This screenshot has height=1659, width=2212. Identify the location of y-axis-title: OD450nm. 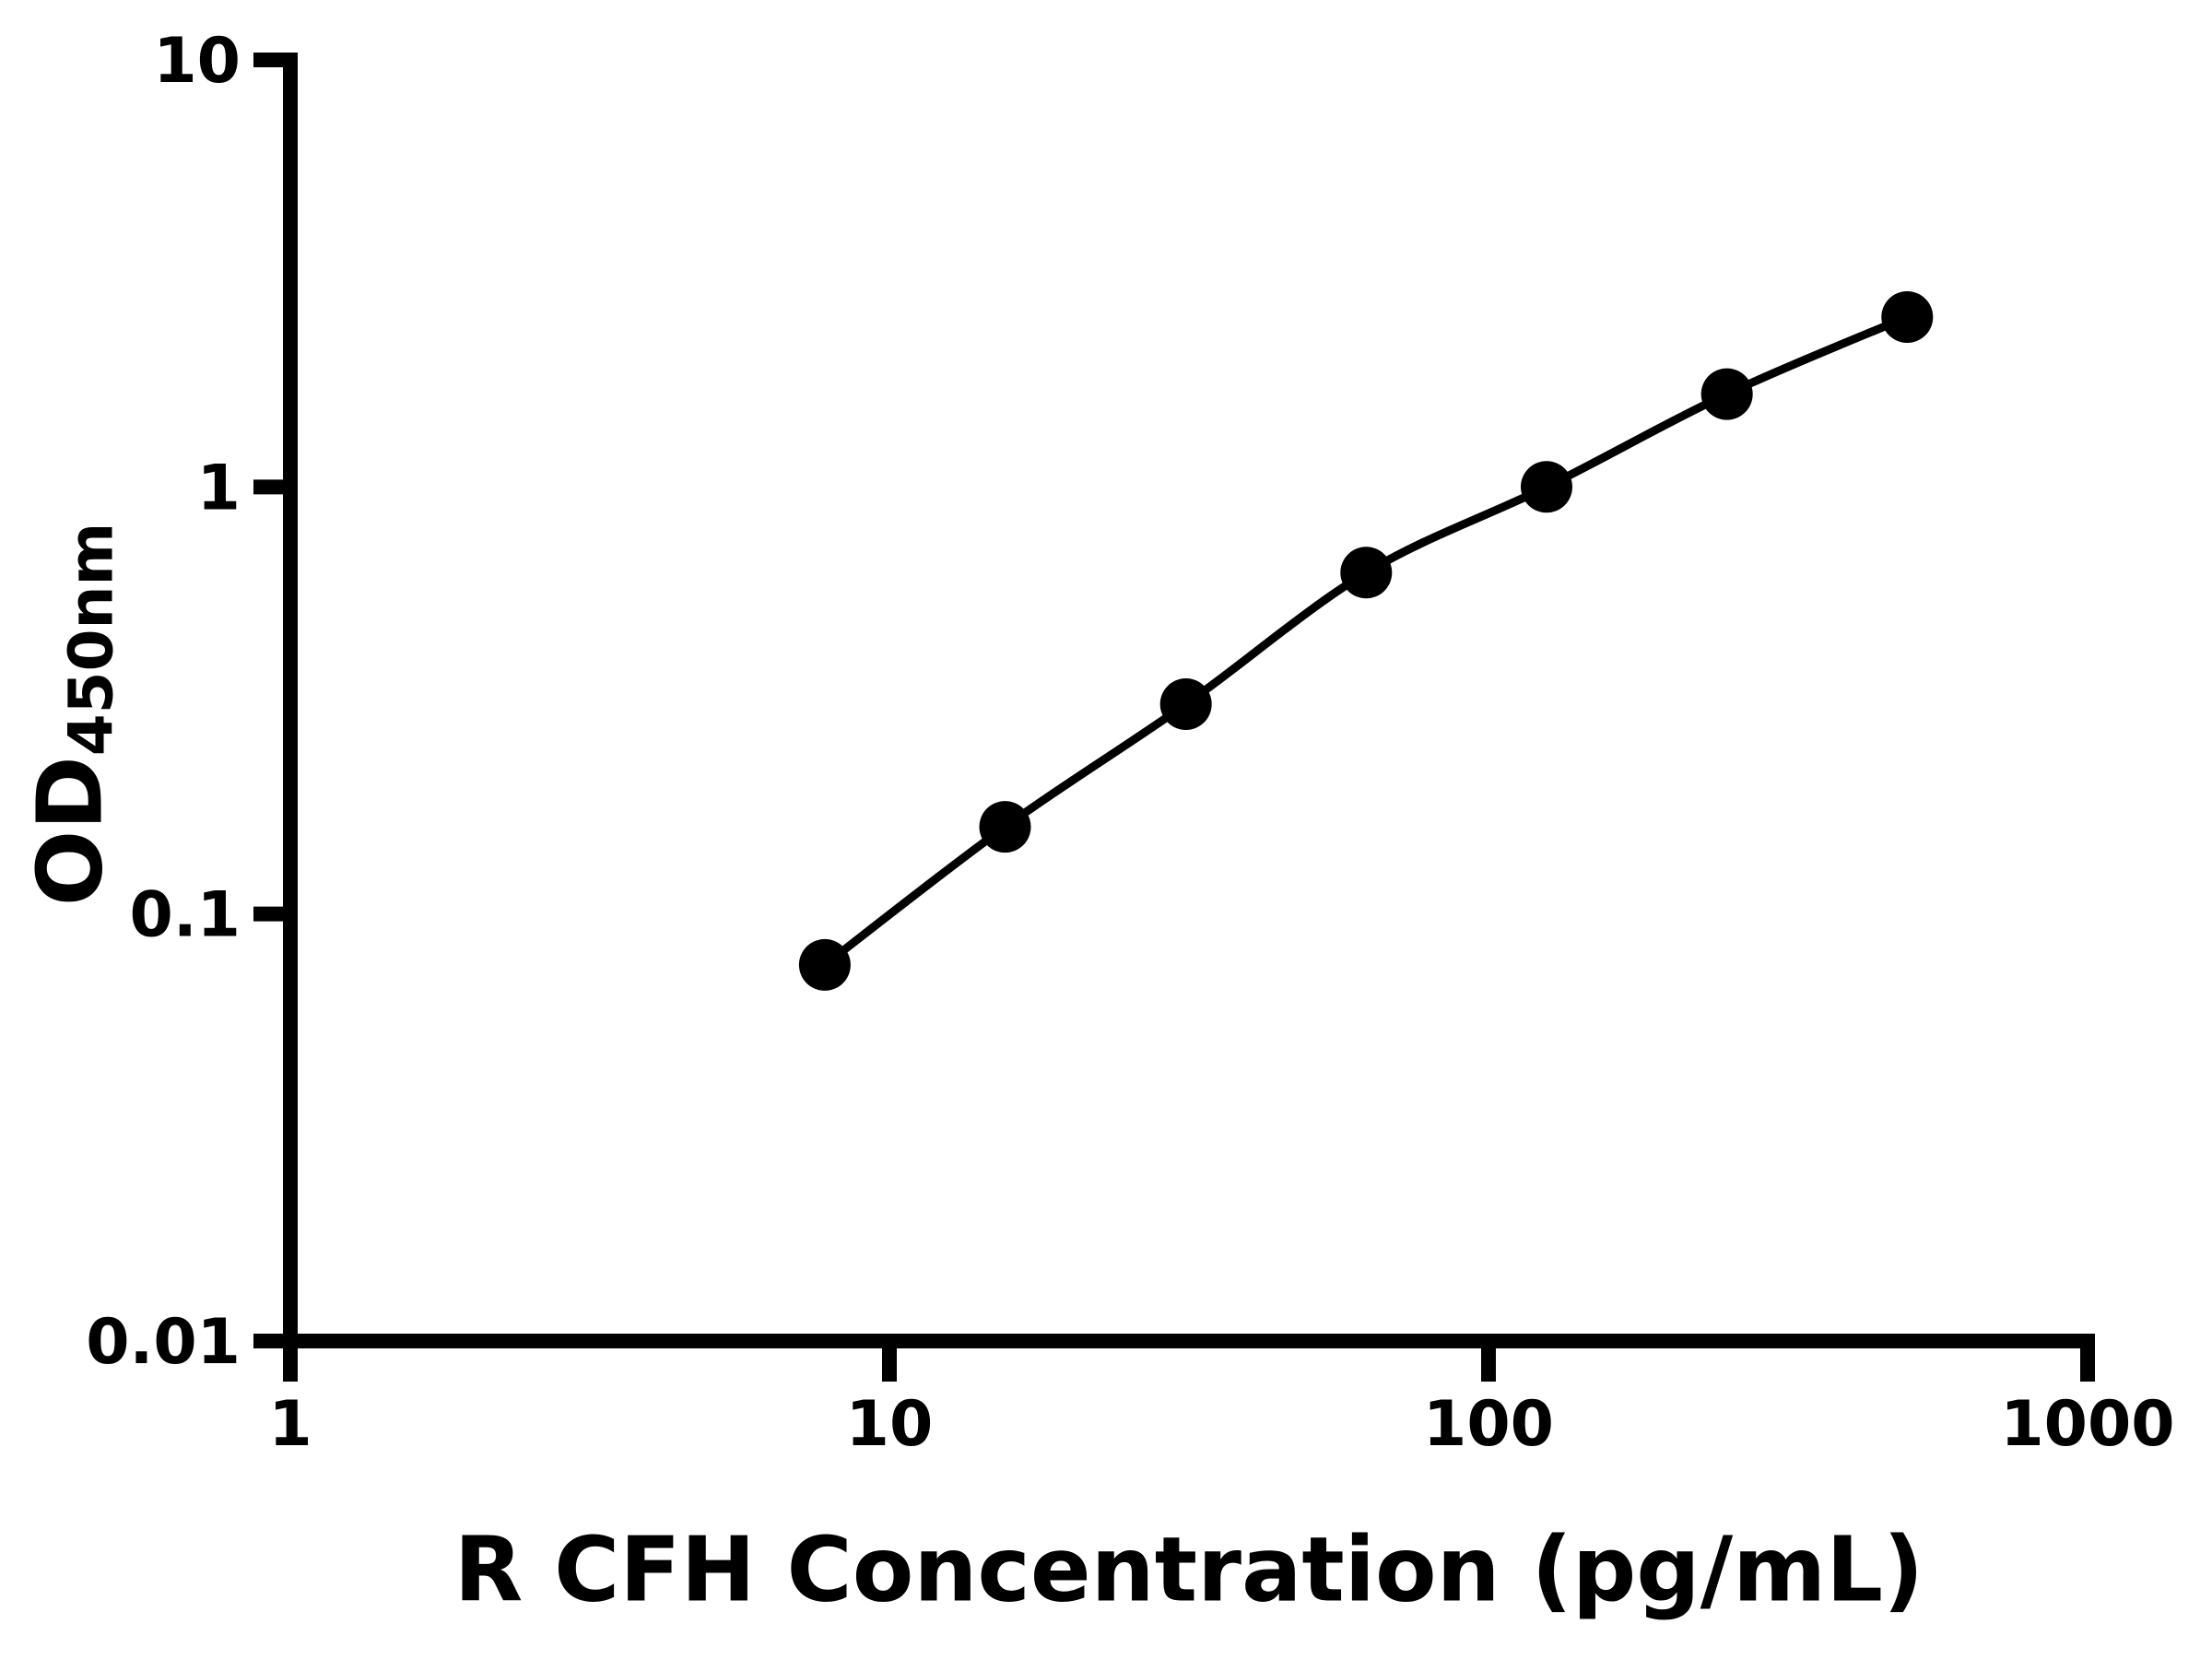
(72, 715).